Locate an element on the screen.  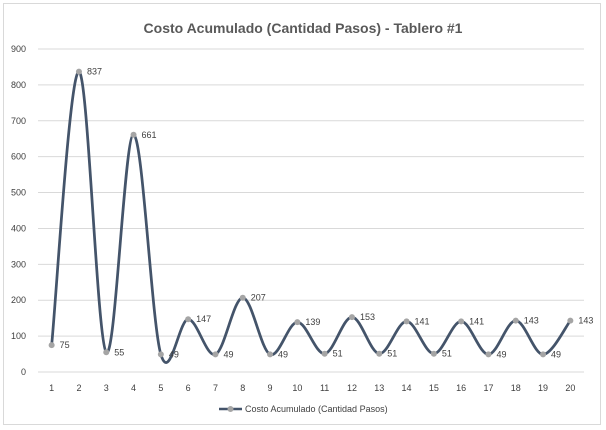
x-tick-label: 18 is located at coordinates (516, 388).